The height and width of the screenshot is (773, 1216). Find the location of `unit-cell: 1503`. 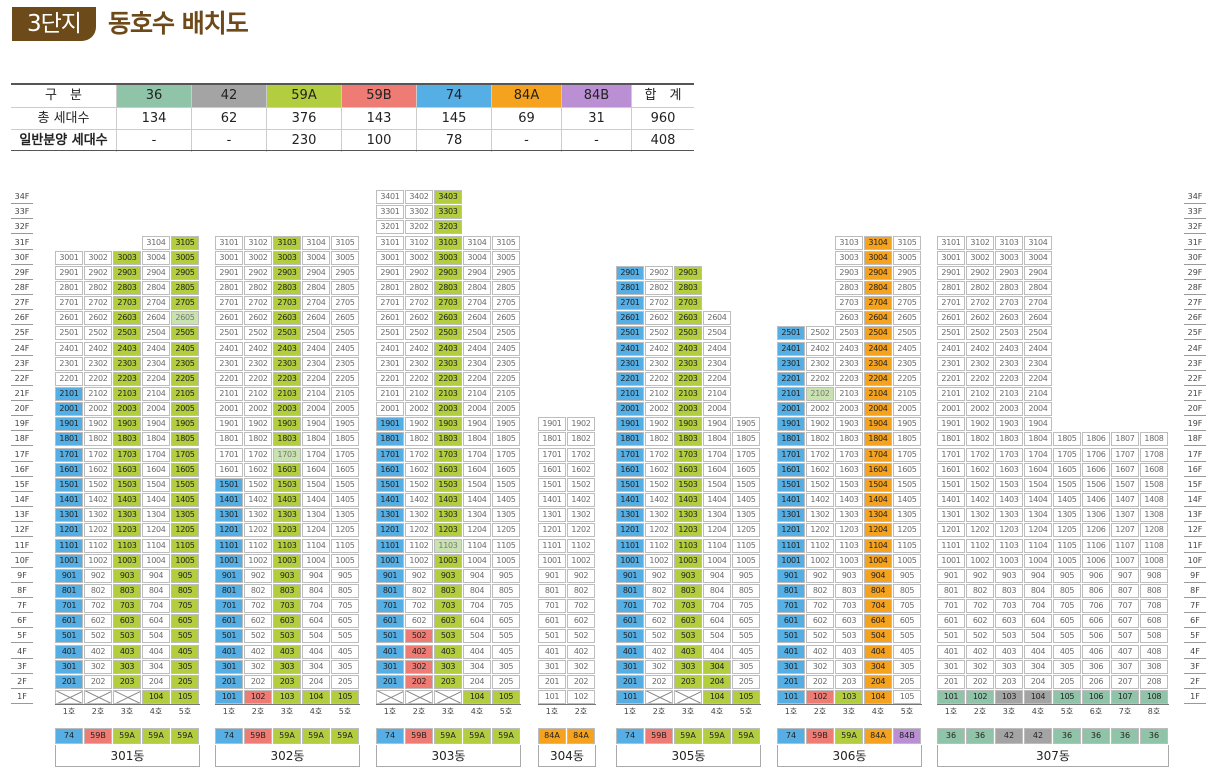

unit-cell: 1503 is located at coordinates (287, 484).